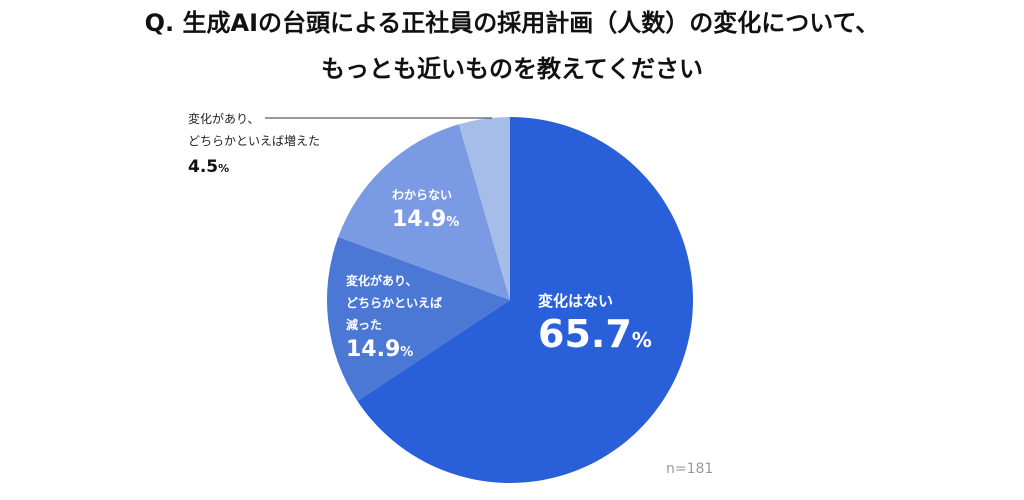 The image size is (1024, 500). Describe the element at coordinates (394, 303) in the screenshot. I see `label-decrease-line2: どちらかといえば` at that location.